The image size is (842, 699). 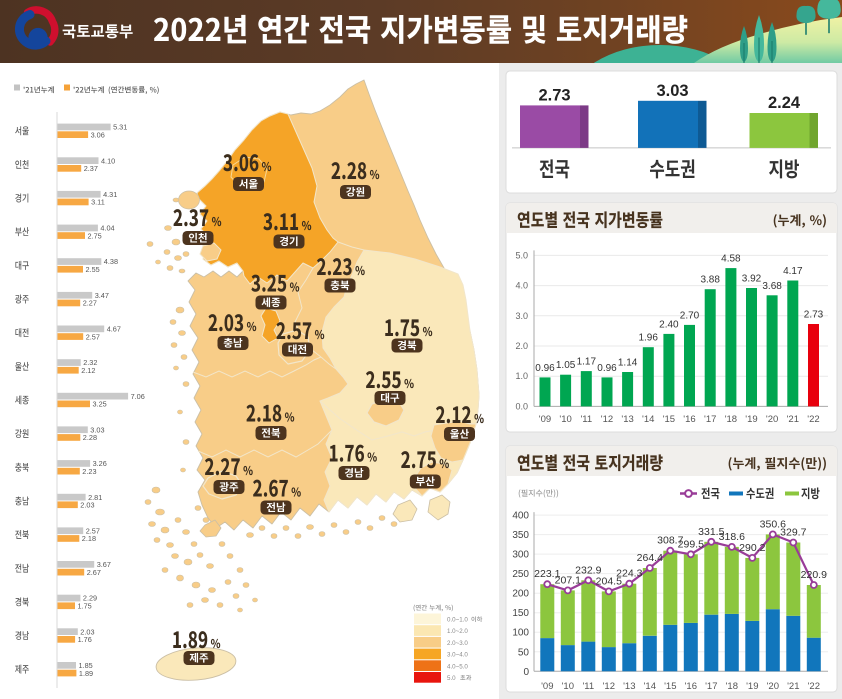 I want to click on svg-text: 3.68, so click(x=772, y=286).